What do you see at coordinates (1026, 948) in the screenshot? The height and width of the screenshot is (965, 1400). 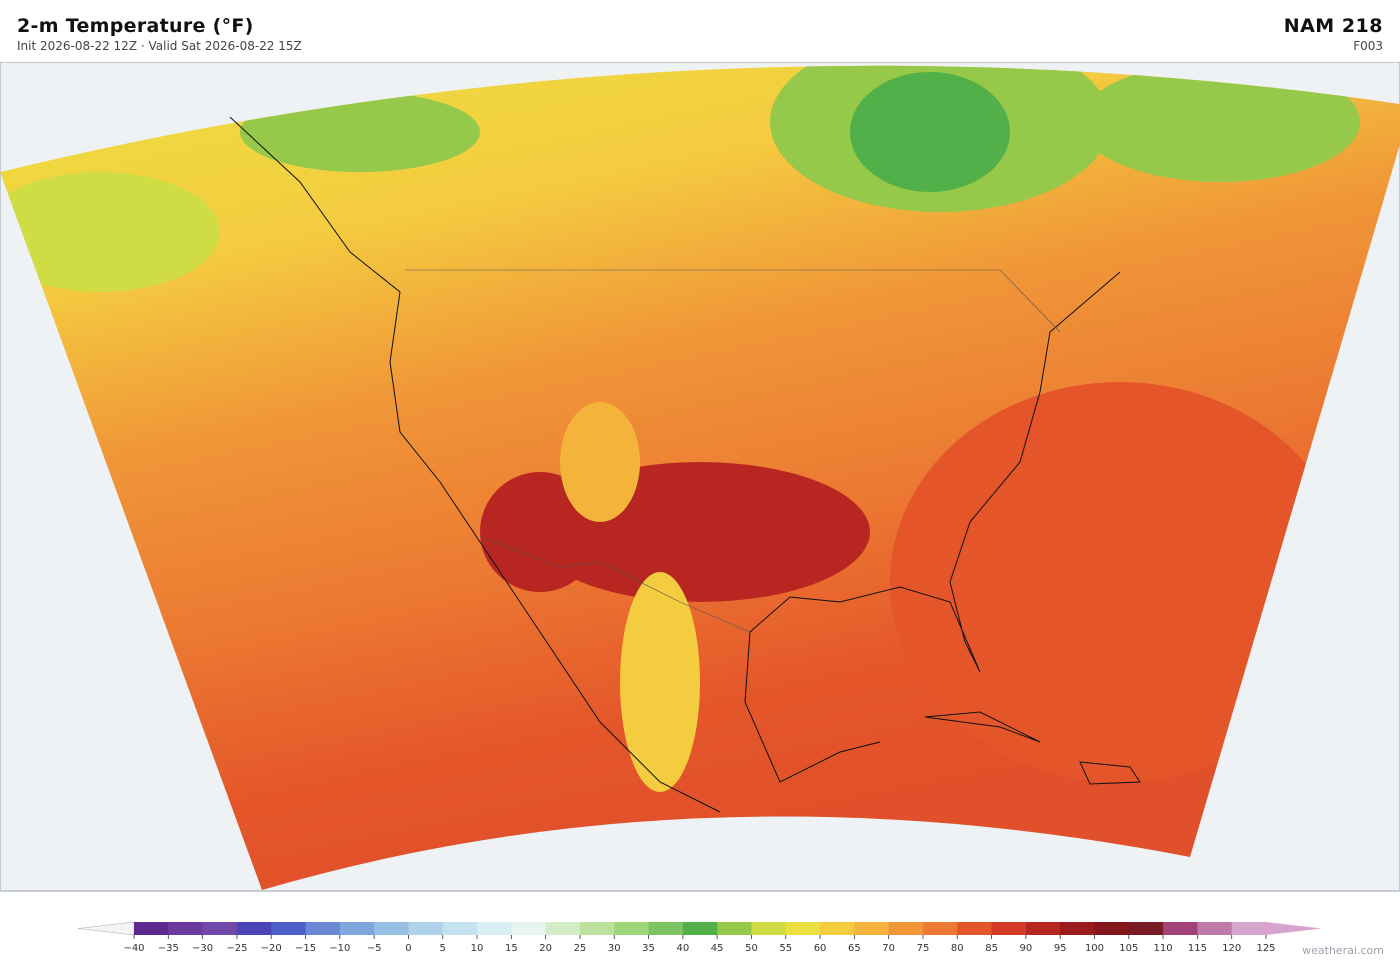 I see `colorbar-tick-label: 90` at bounding box center [1026, 948].